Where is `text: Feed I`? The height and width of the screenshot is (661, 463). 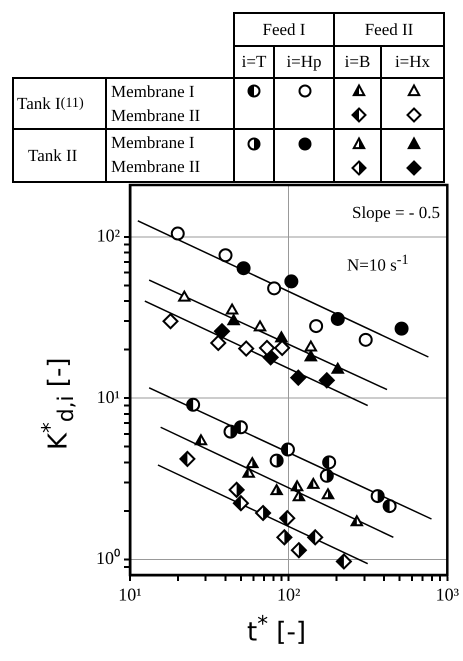
text: Feed I is located at coordinates (284, 29).